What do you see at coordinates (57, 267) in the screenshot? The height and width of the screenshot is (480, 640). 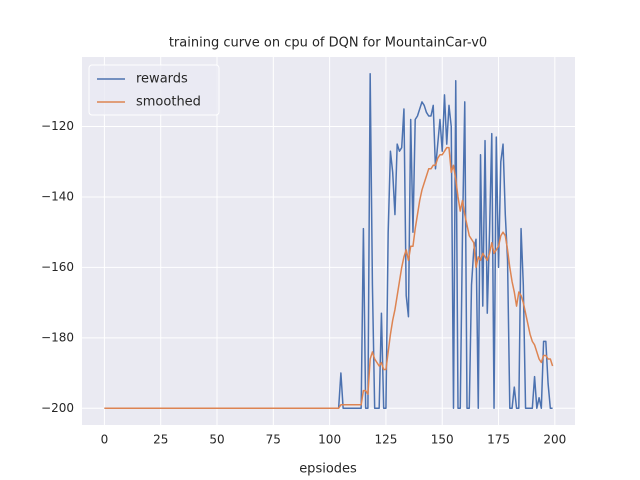 I see `y-tick-label: −160` at bounding box center [57, 267].